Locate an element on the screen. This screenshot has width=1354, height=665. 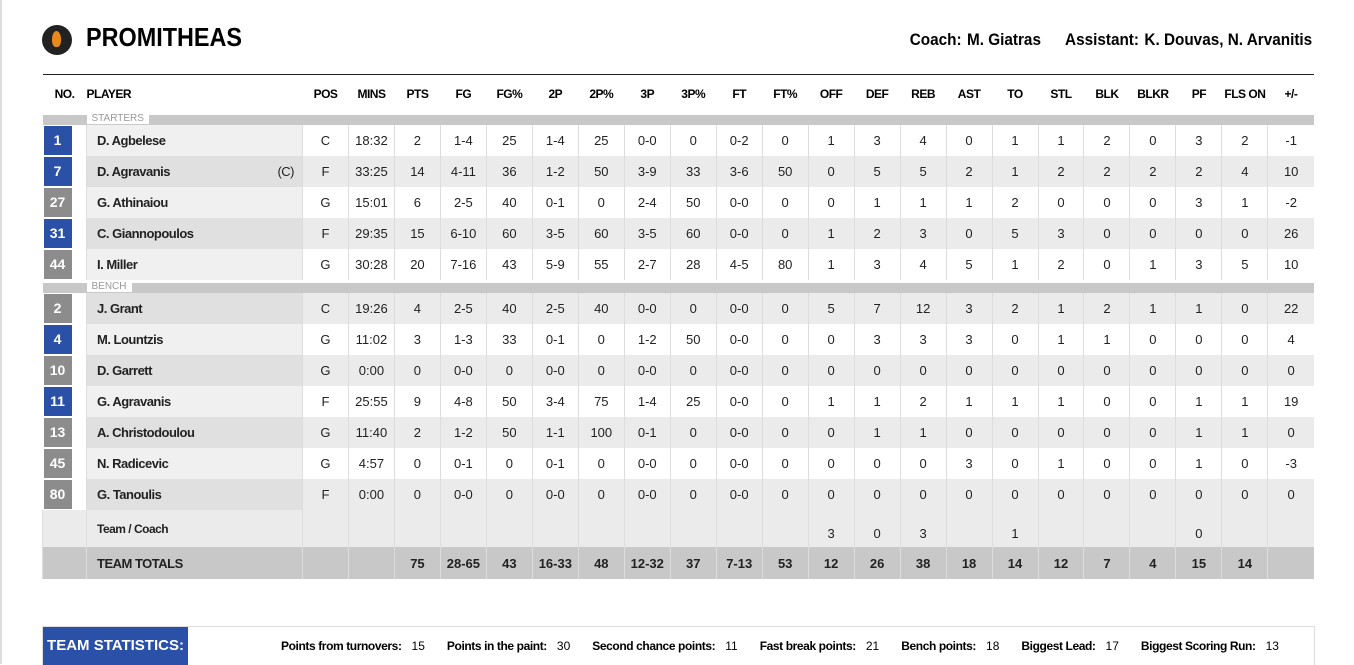
player-name: D. Agravanis (C) is located at coordinates (194, 171).